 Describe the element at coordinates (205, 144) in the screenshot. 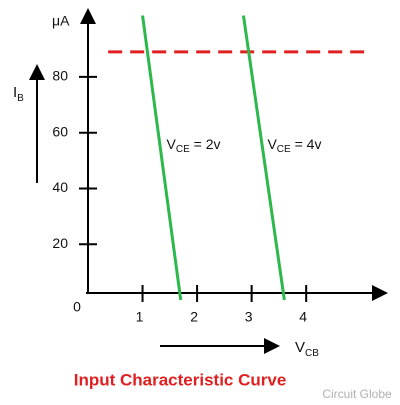

I see `label-rest: = 2v` at that location.